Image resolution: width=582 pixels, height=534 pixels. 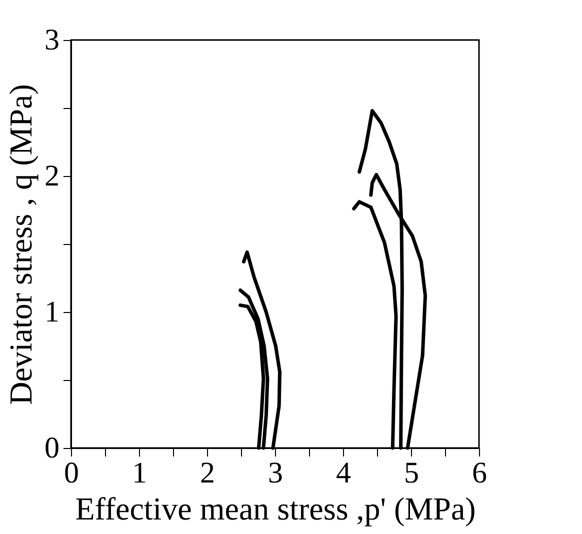 What do you see at coordinates (343, 473) in the screenshot?
I see `x-tick-label: 4` at bounding box center [343, 473].